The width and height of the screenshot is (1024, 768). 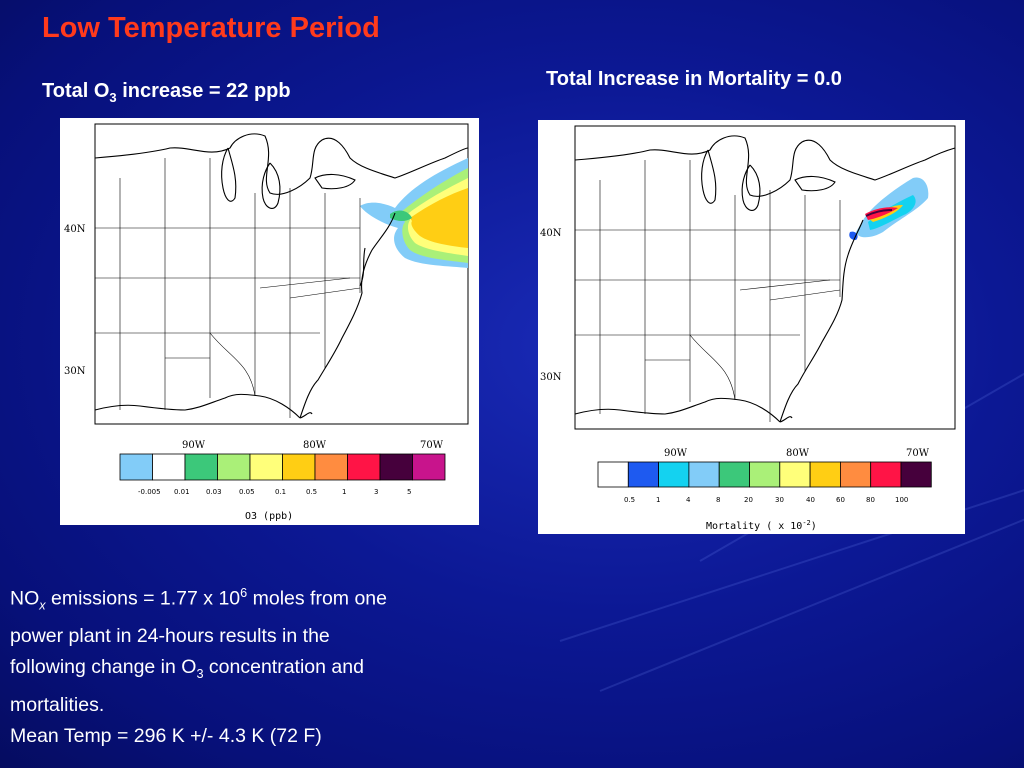 I want to click on caption-moles: moles from one, so click(x=317, y=598).